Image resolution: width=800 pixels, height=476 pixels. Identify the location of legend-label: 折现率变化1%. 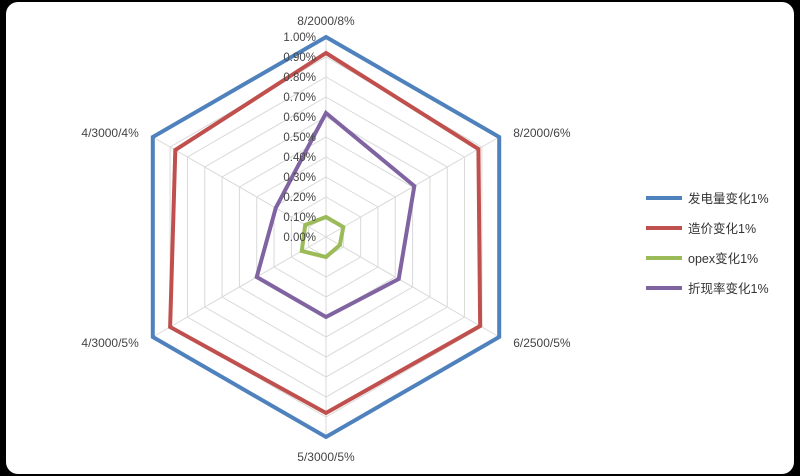
(728, 288).